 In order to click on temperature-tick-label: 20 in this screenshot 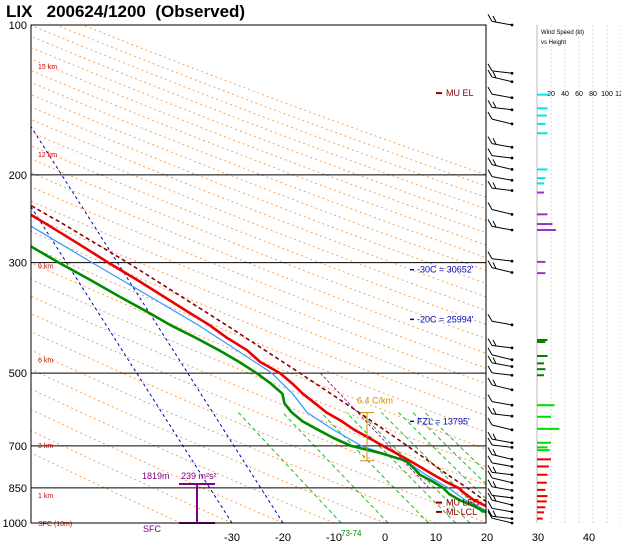, I will do `click(487, 538)`.